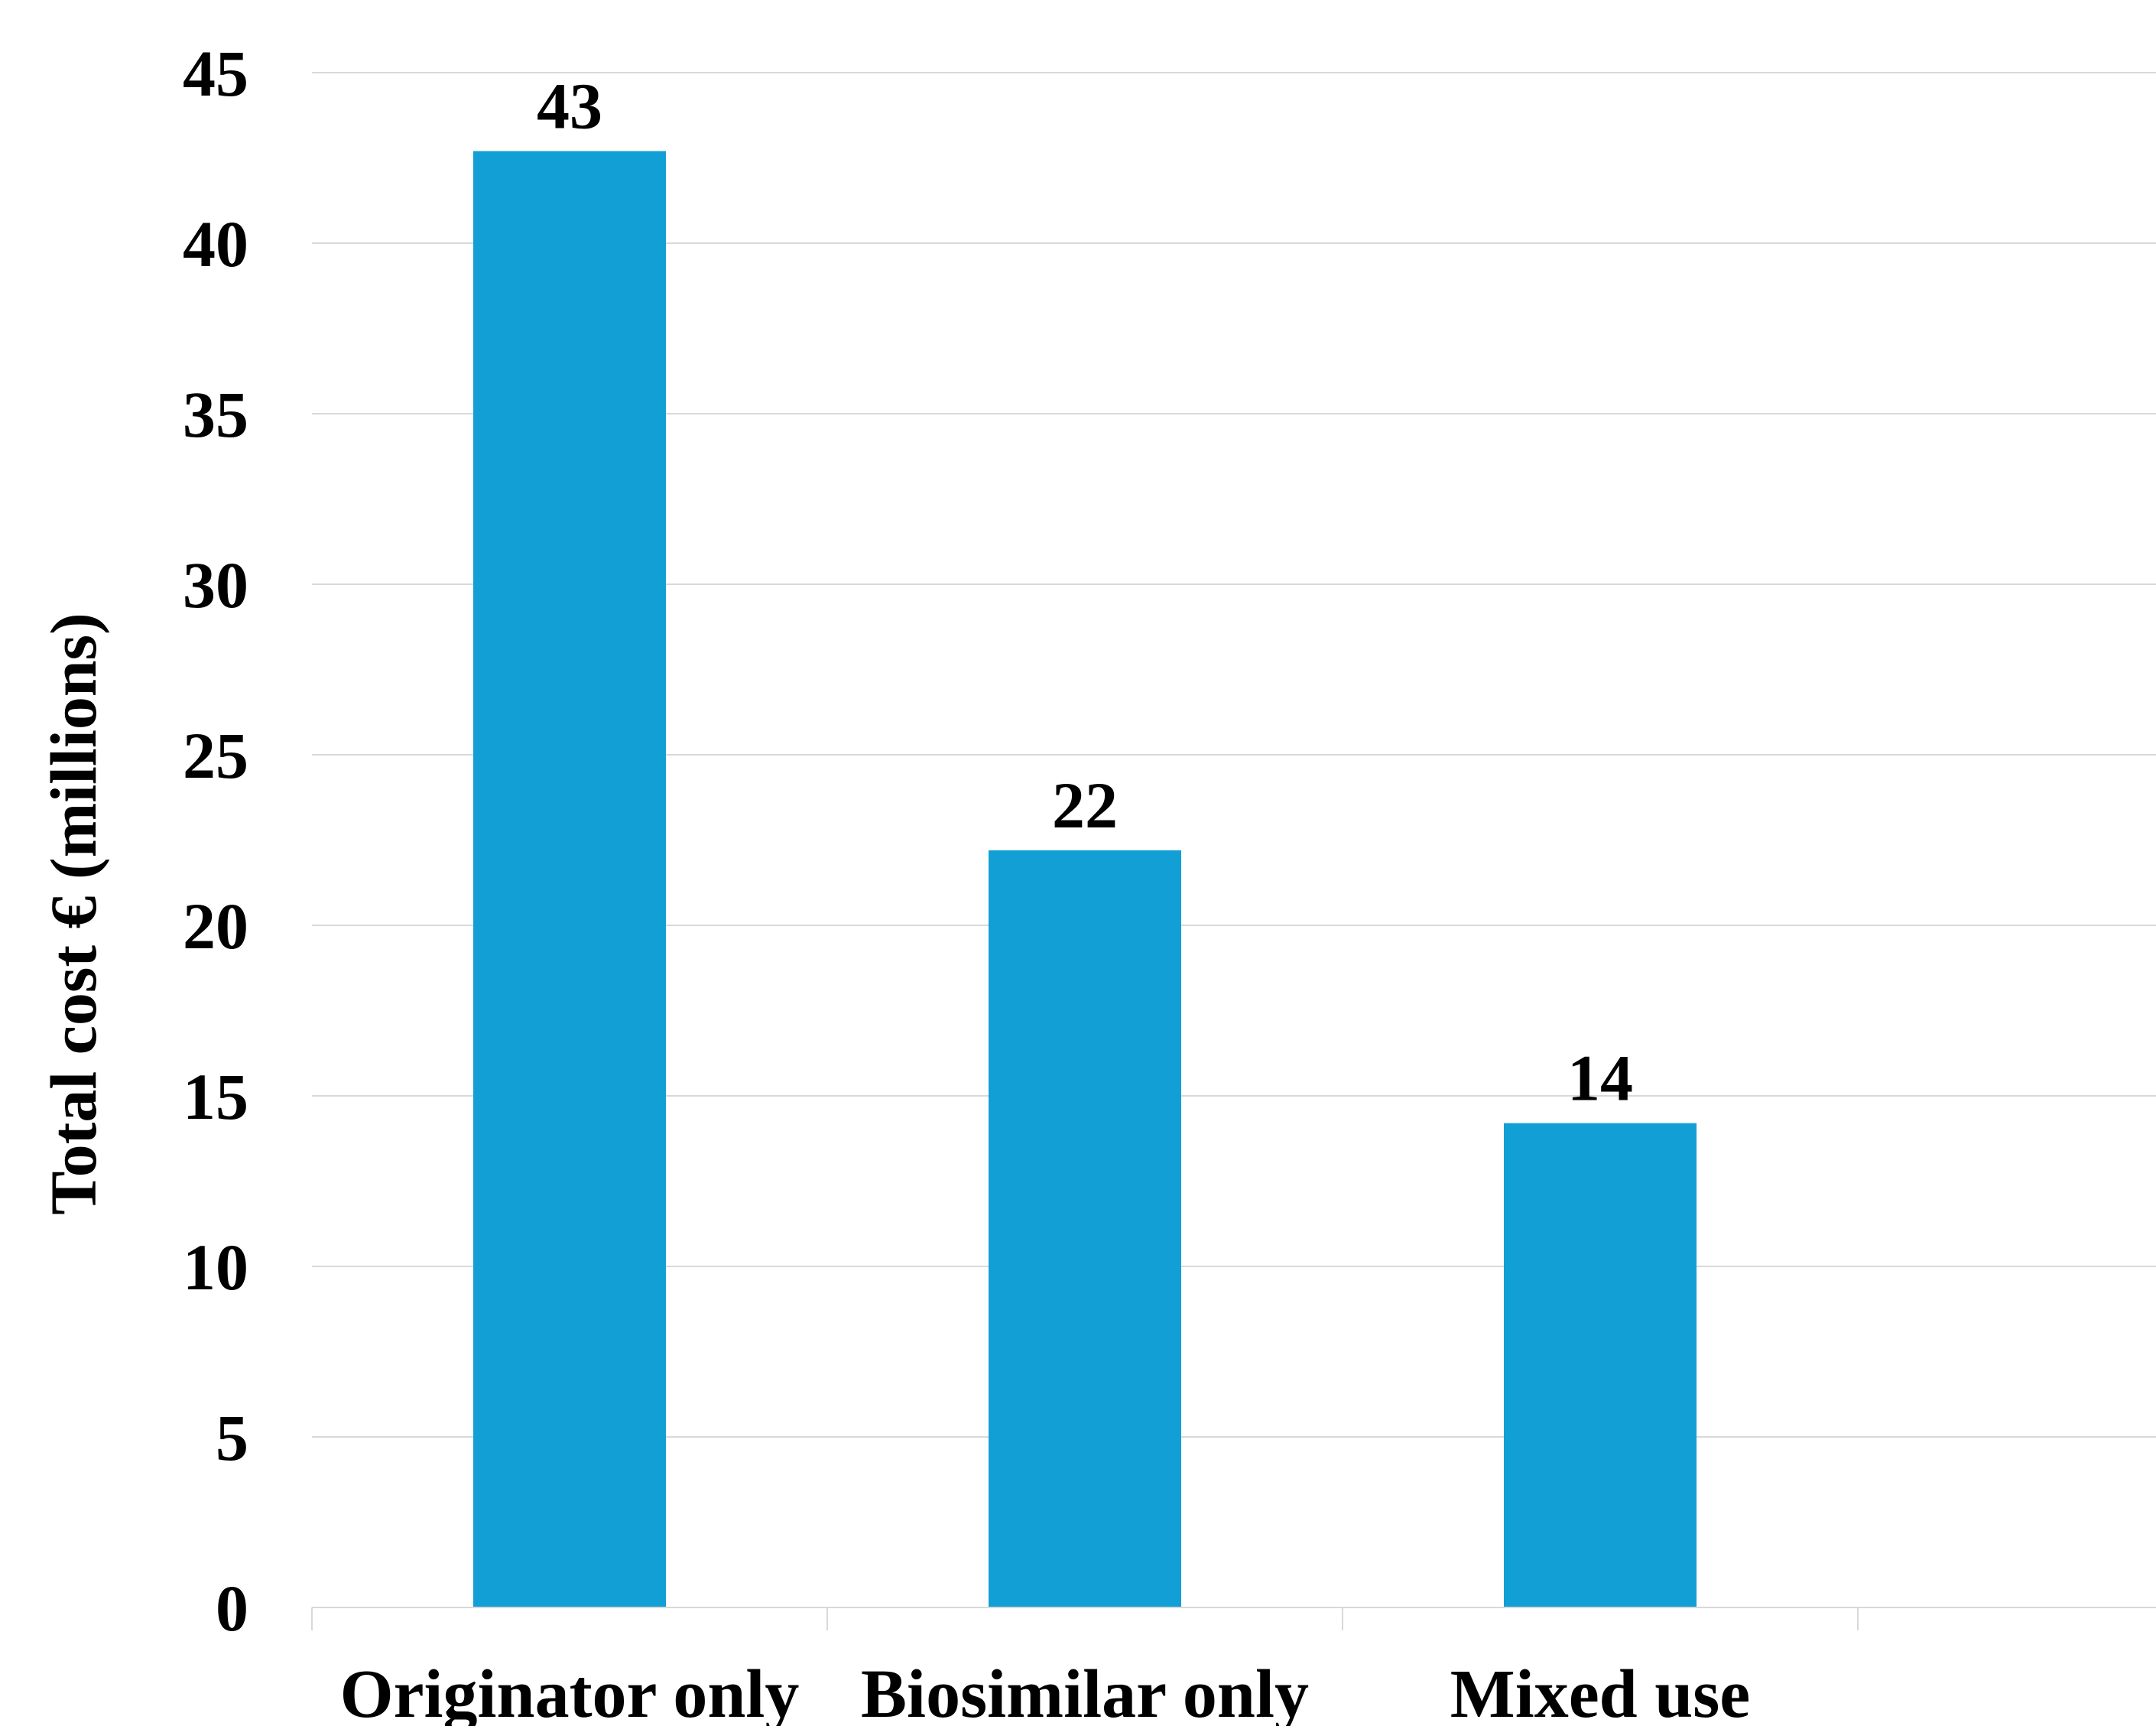  I want to click on data-label: 22, so click(1085, 805).